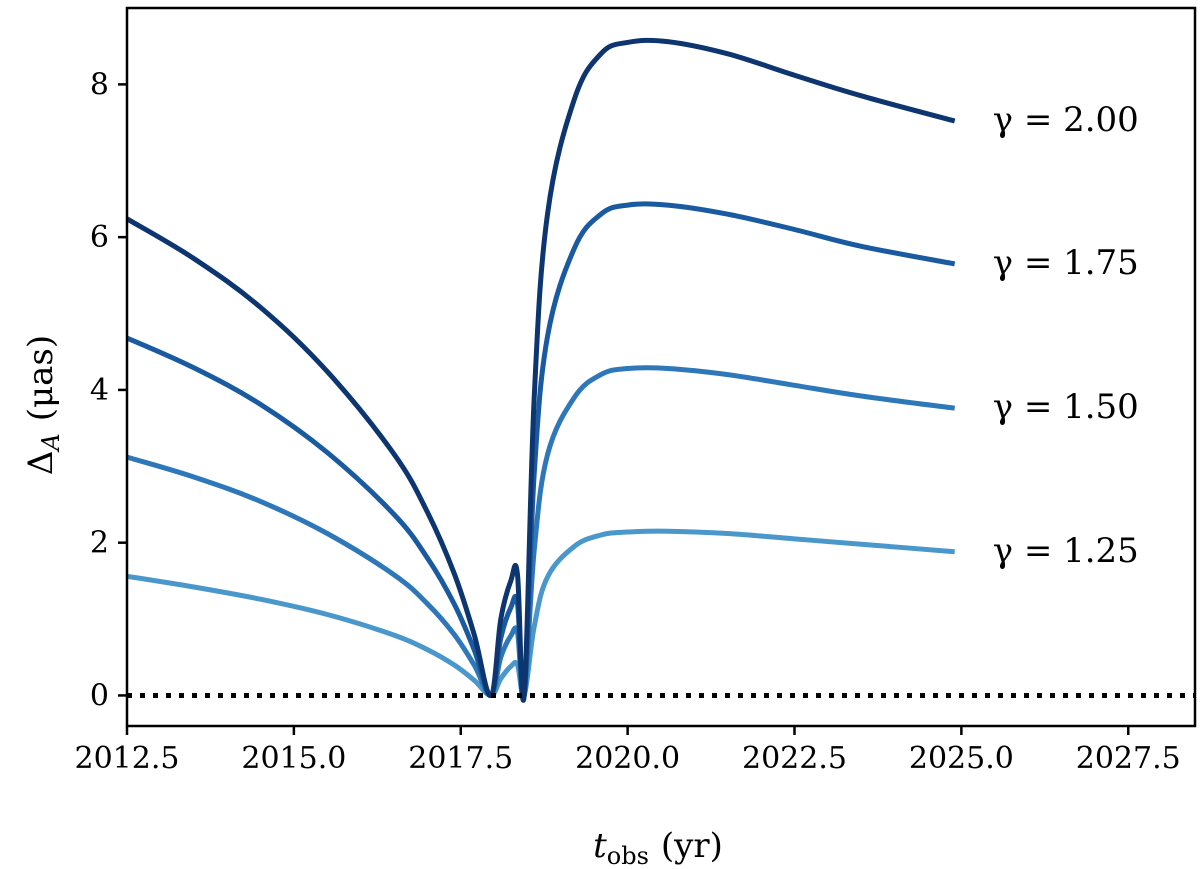 This screenshot has height=869, width=1200. What do you see at coordinates (1128, 758) in the screenshot?
I see `x-tick-label: 2027.5` at bounding box center [1128, 758].